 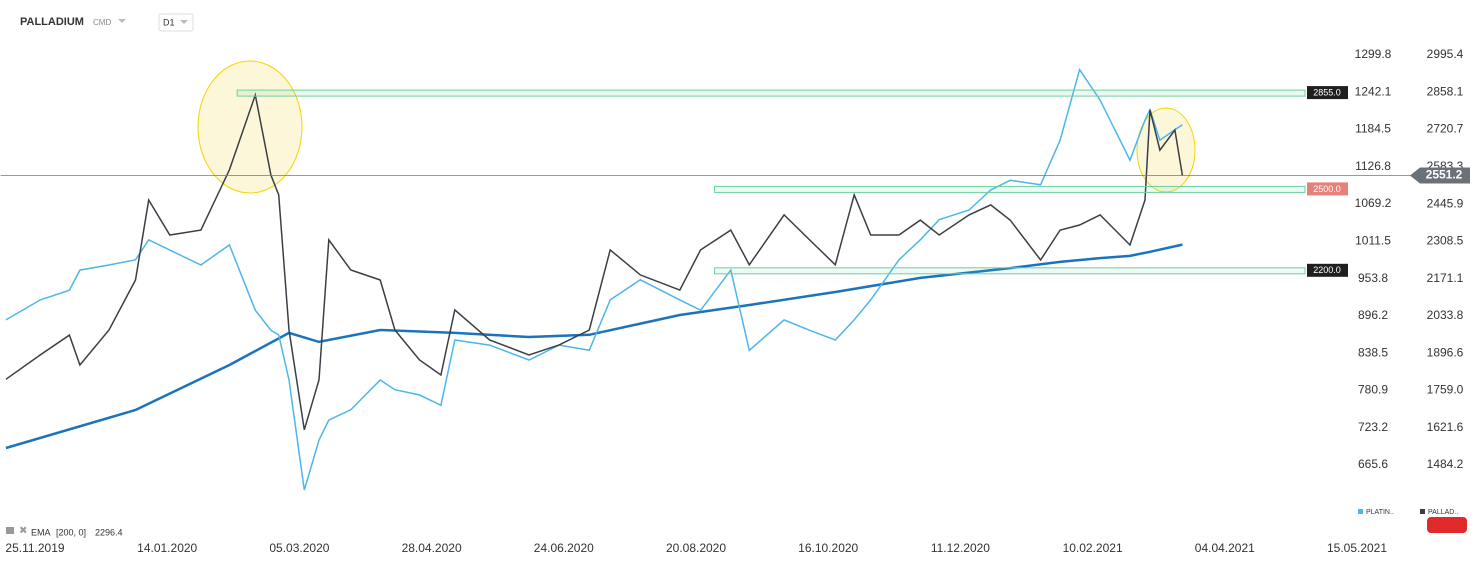 What do you see at coordinates (1380, 512) in the screenshot?
I see `legend-label: PLATIN..` at bounding box center [1380, 512].